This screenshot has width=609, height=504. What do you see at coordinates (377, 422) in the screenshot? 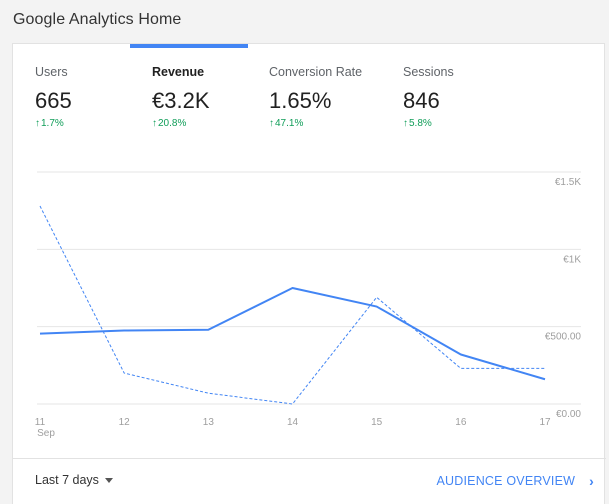
I see `x-tick-label: 15` at bounding box center [377, 422].